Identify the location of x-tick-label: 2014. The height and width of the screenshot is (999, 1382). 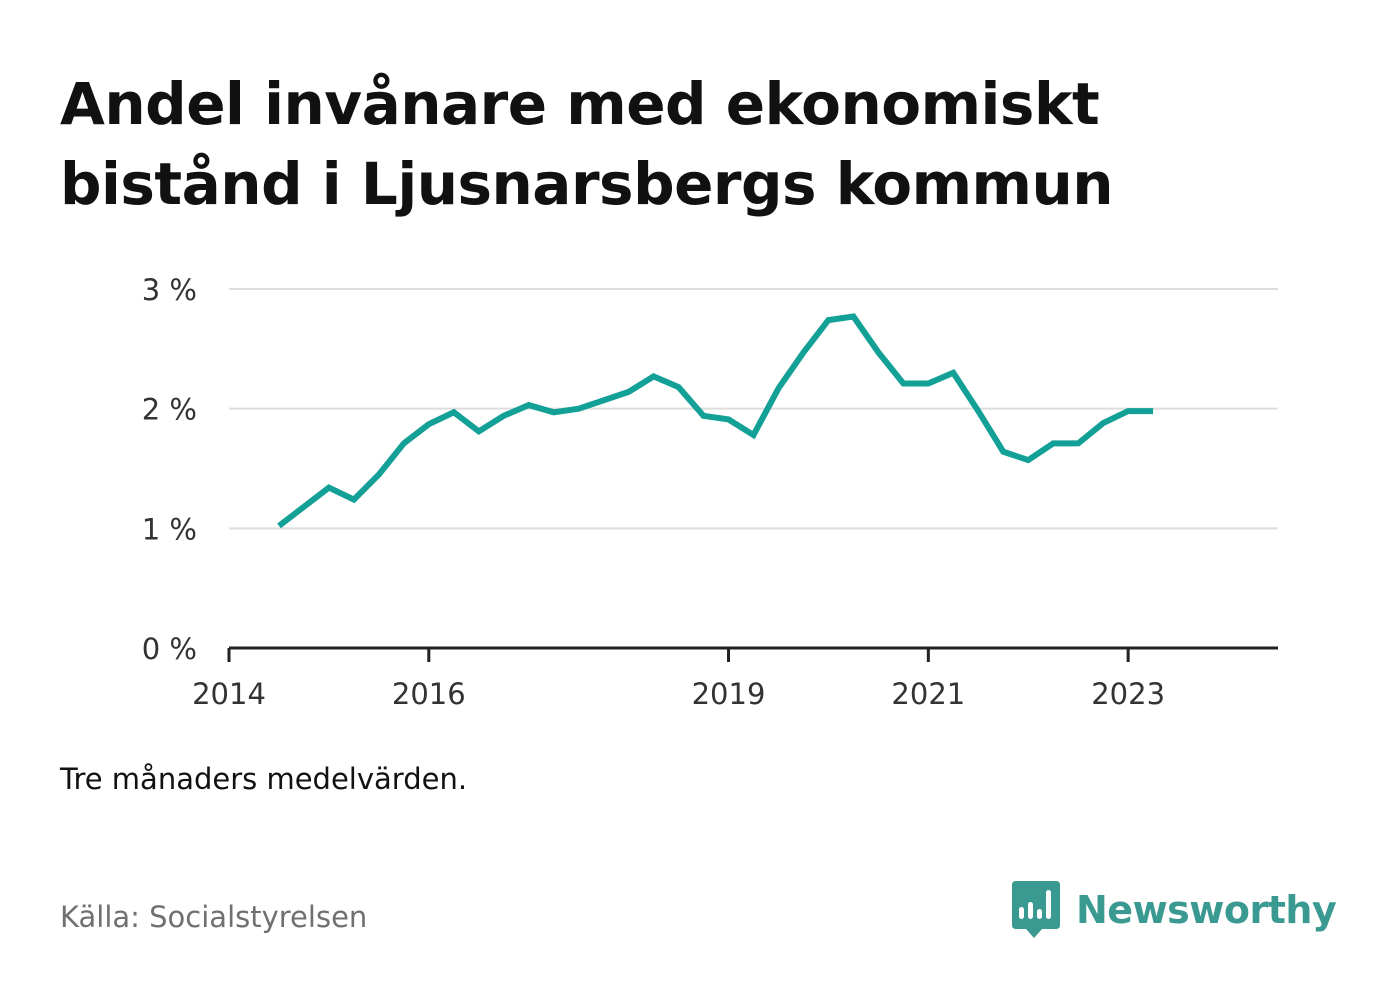
(229, 693).